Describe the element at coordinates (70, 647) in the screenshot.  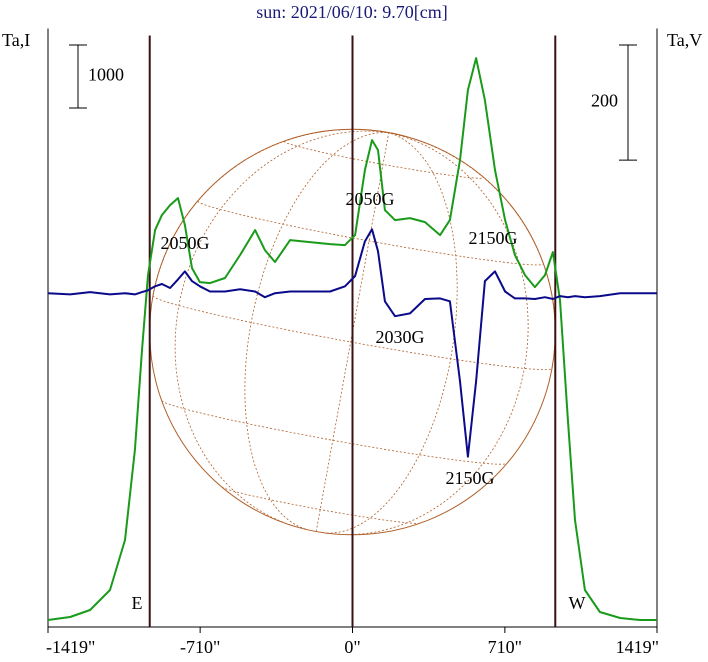
I see `x-tick-label: -1419"` at that location.